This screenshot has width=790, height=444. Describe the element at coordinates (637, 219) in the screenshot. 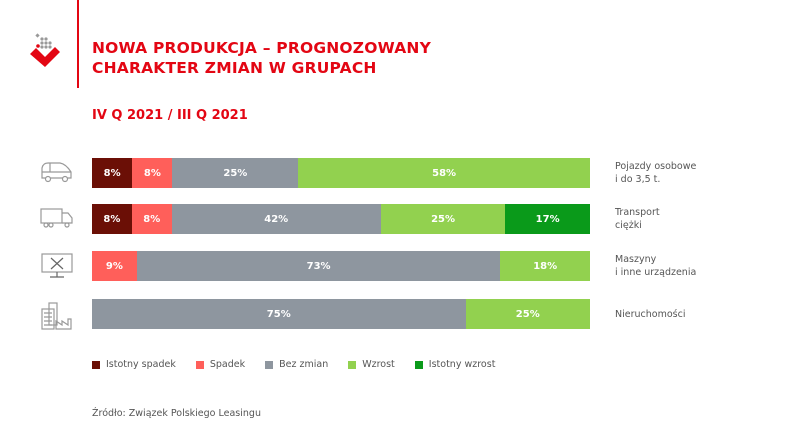

I see `category-label: Transport ciężki` at that location.